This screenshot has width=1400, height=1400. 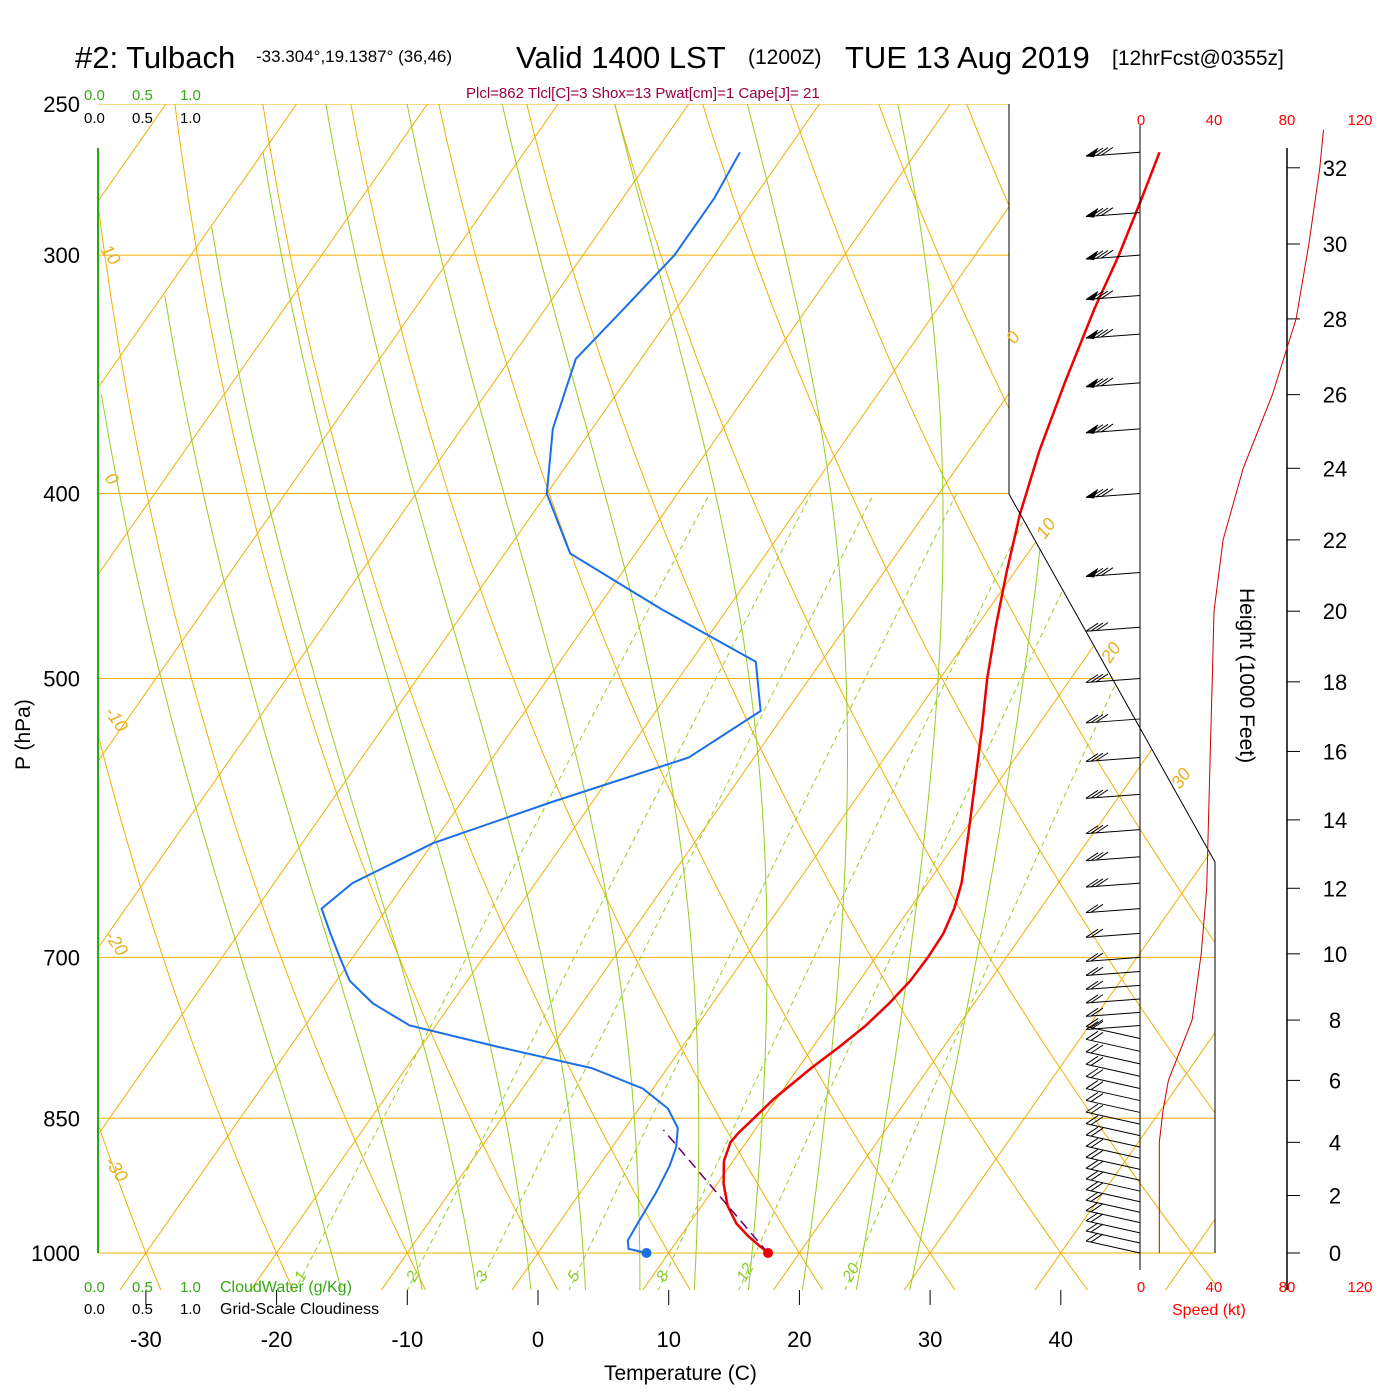 I want to click on height-tick-label: 16, so click(x=1335, y=751).